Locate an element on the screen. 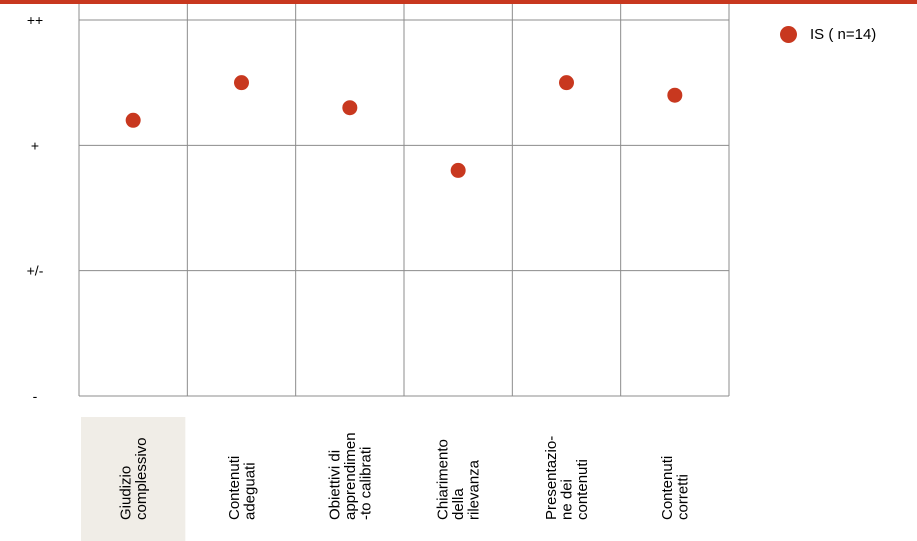  legend: IS ( n=14) is located at coordinates (828, 34).